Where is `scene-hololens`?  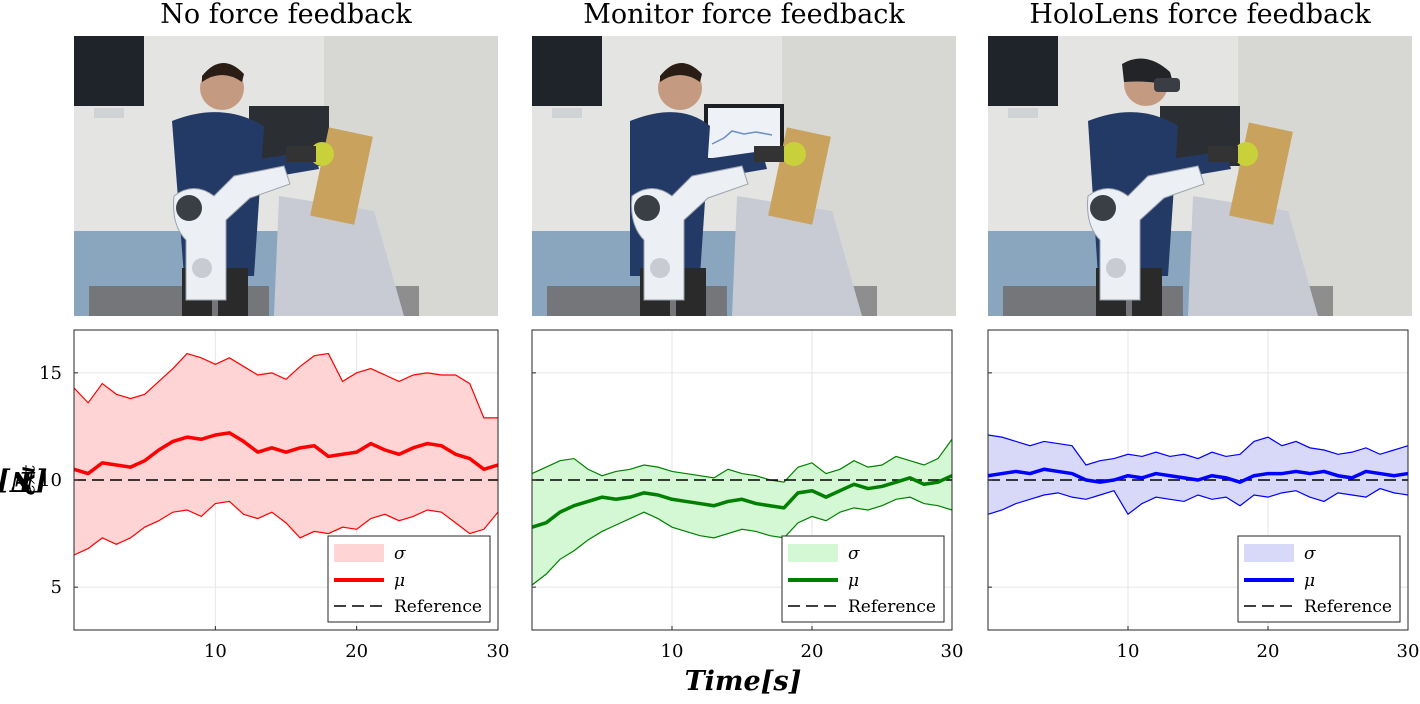 scene-hololens is located at coordinates (1200, 176).